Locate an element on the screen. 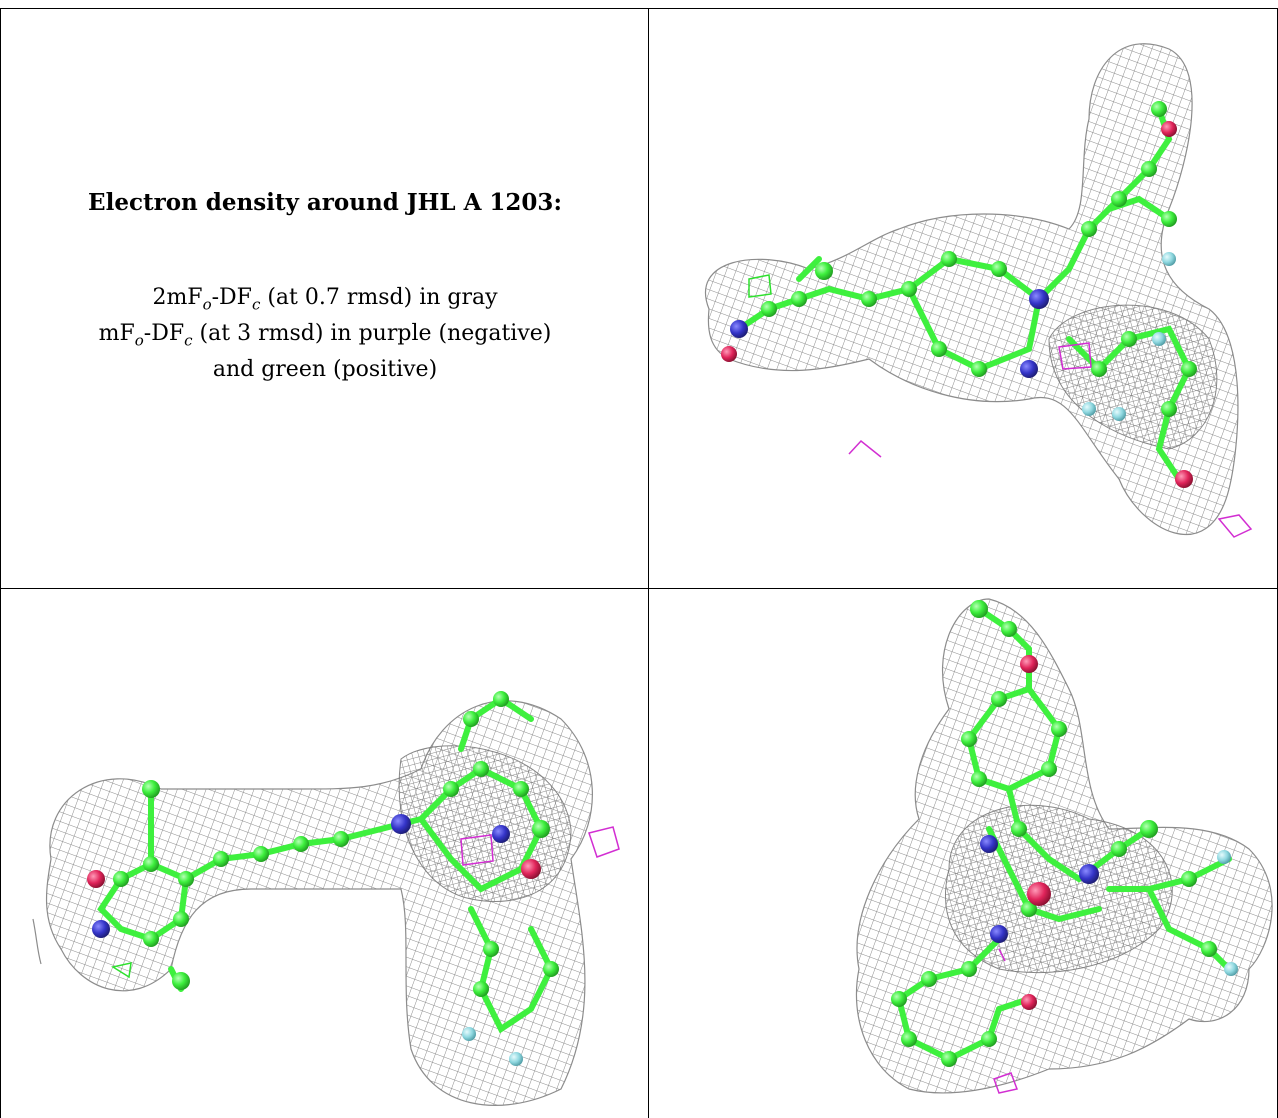 The height and width of the screenshot is (1118, 1278). caption-line-1: 2mFo-DFc (at 0.7 rmsd) in gray is located at coordinates (325, 299).